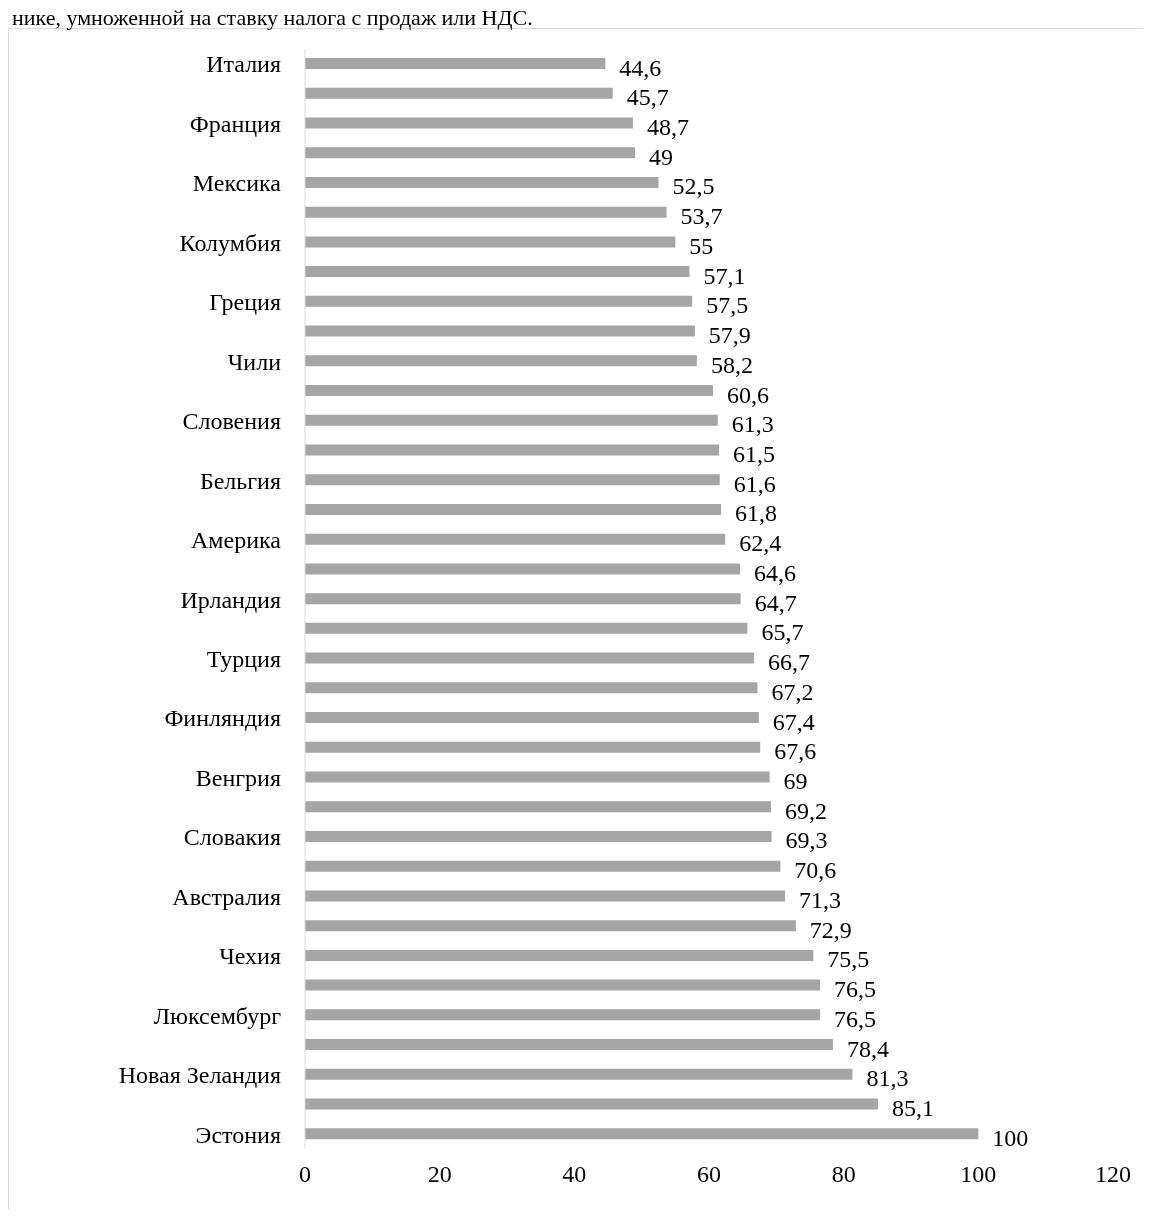 Image resolution: width=1150 pixels, height=1218 pixels. I want to click on data-label: 49, so click(660, 156).